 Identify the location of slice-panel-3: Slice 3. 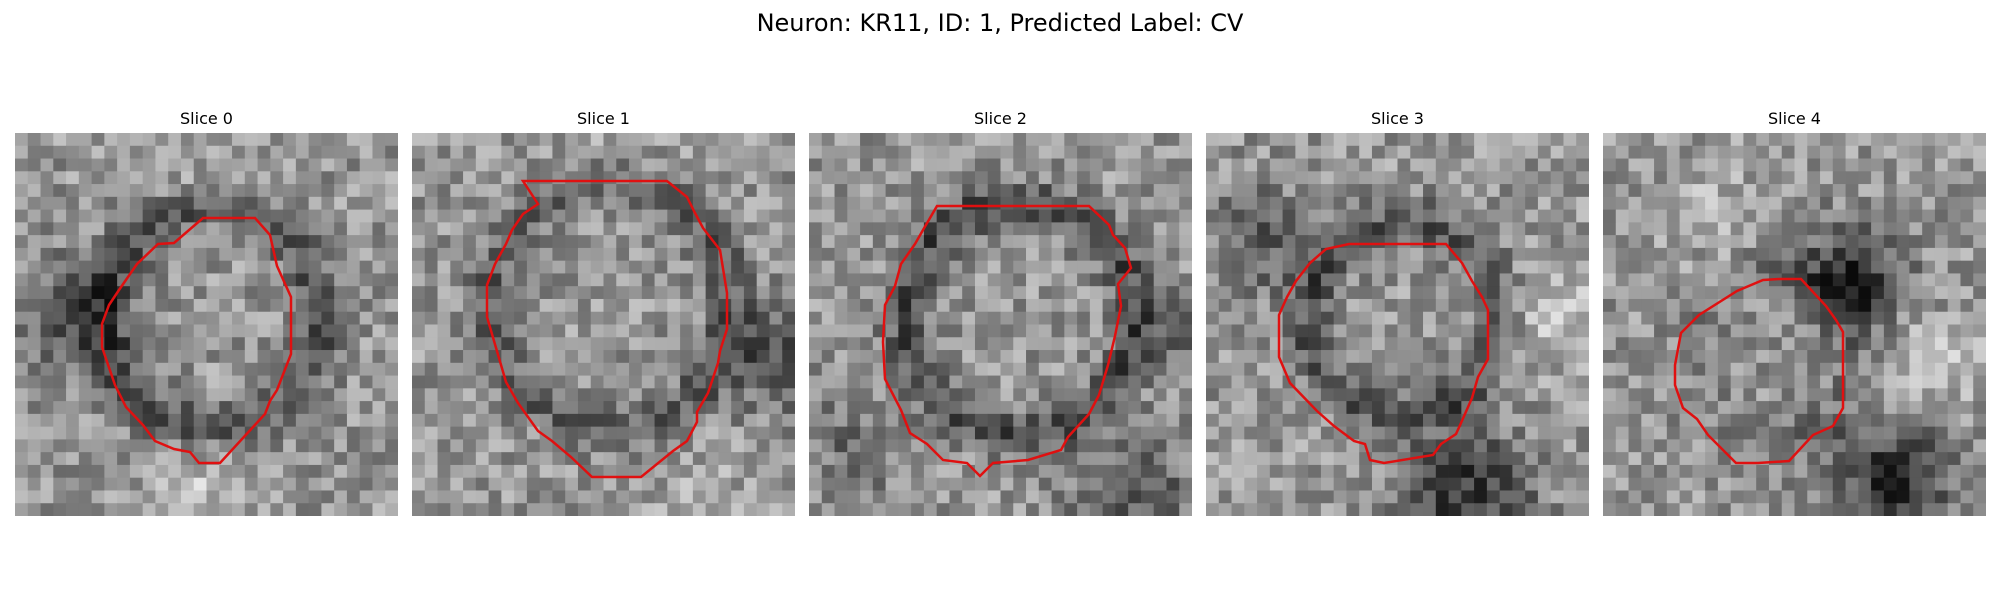
(1397, 312).